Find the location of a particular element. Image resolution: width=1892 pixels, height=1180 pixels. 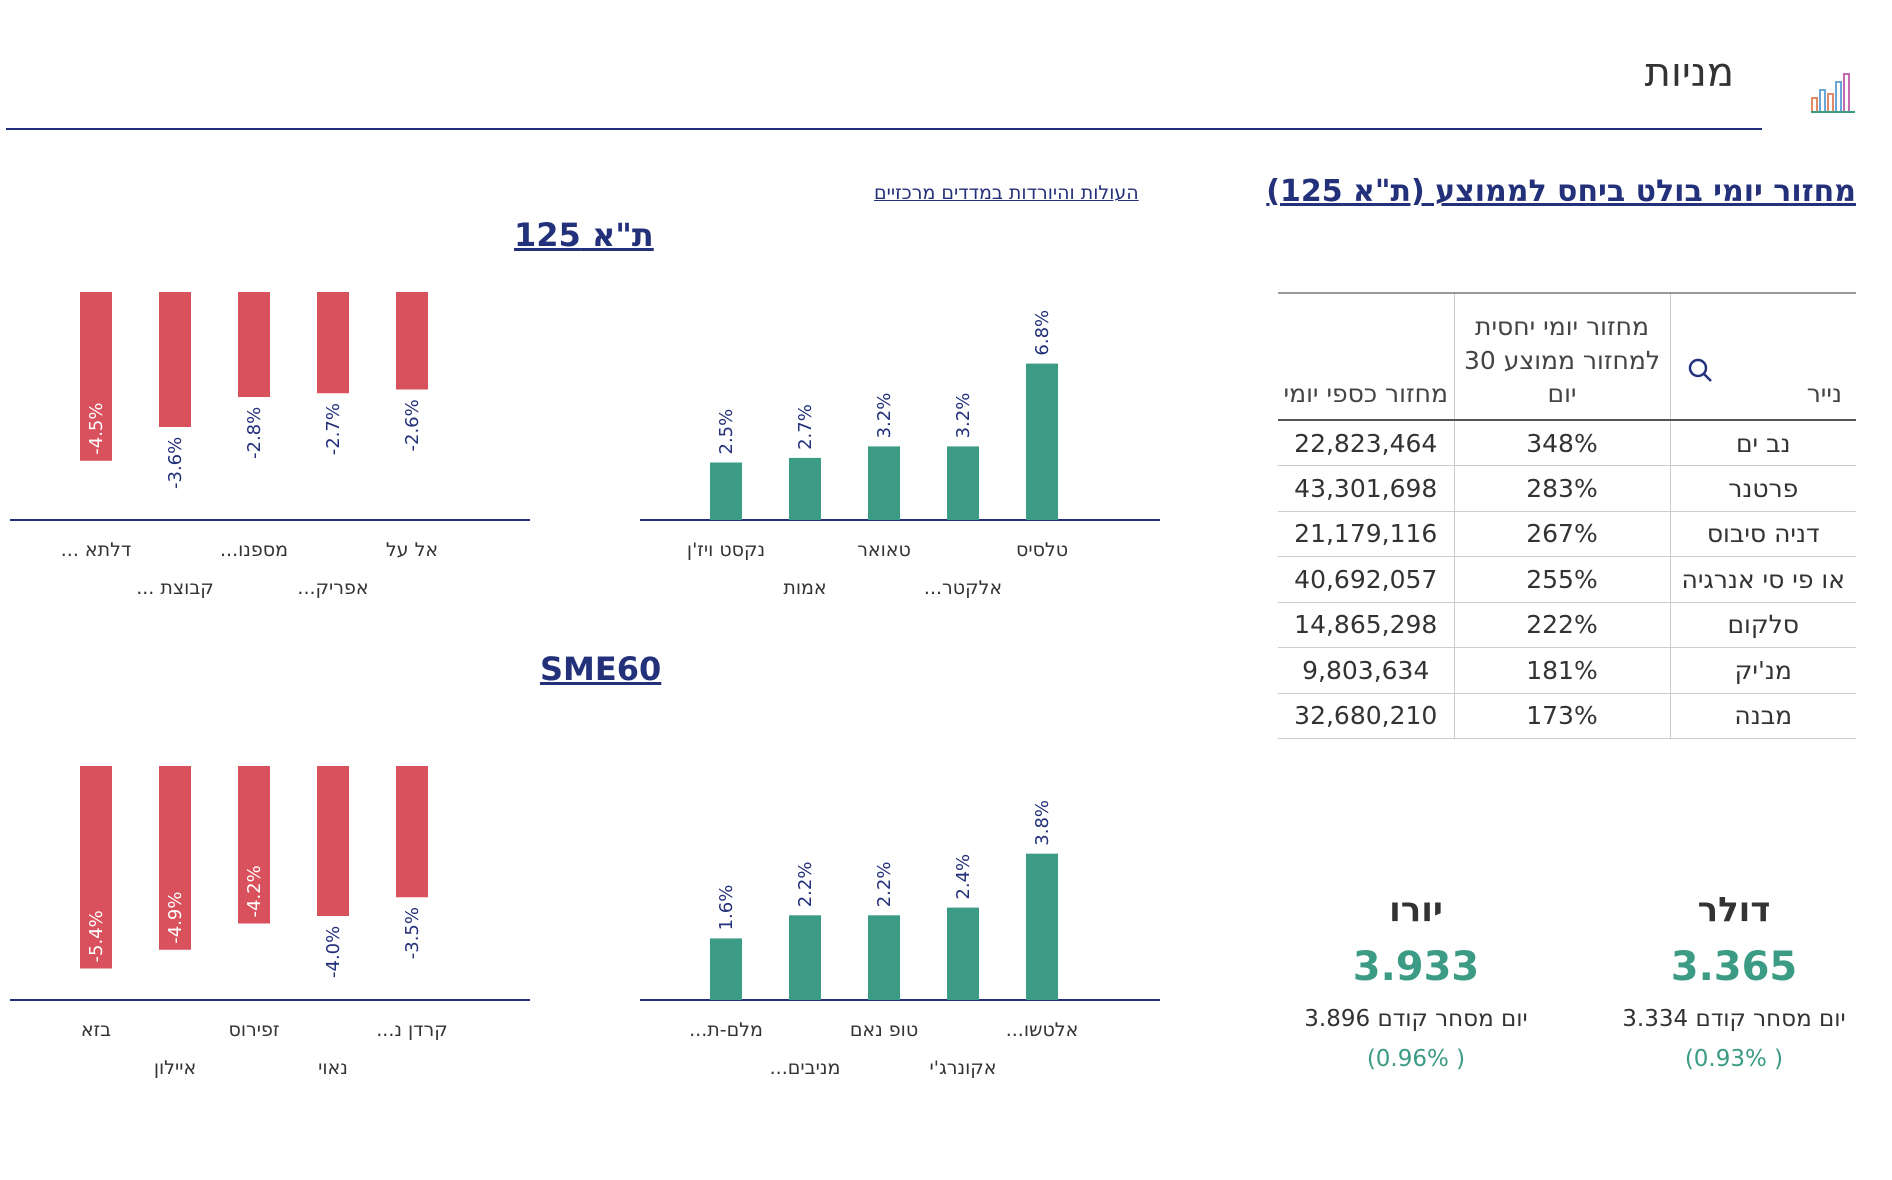

table-row: סלקום 222% 14,865,298 is located at coordinates (1567, 625).